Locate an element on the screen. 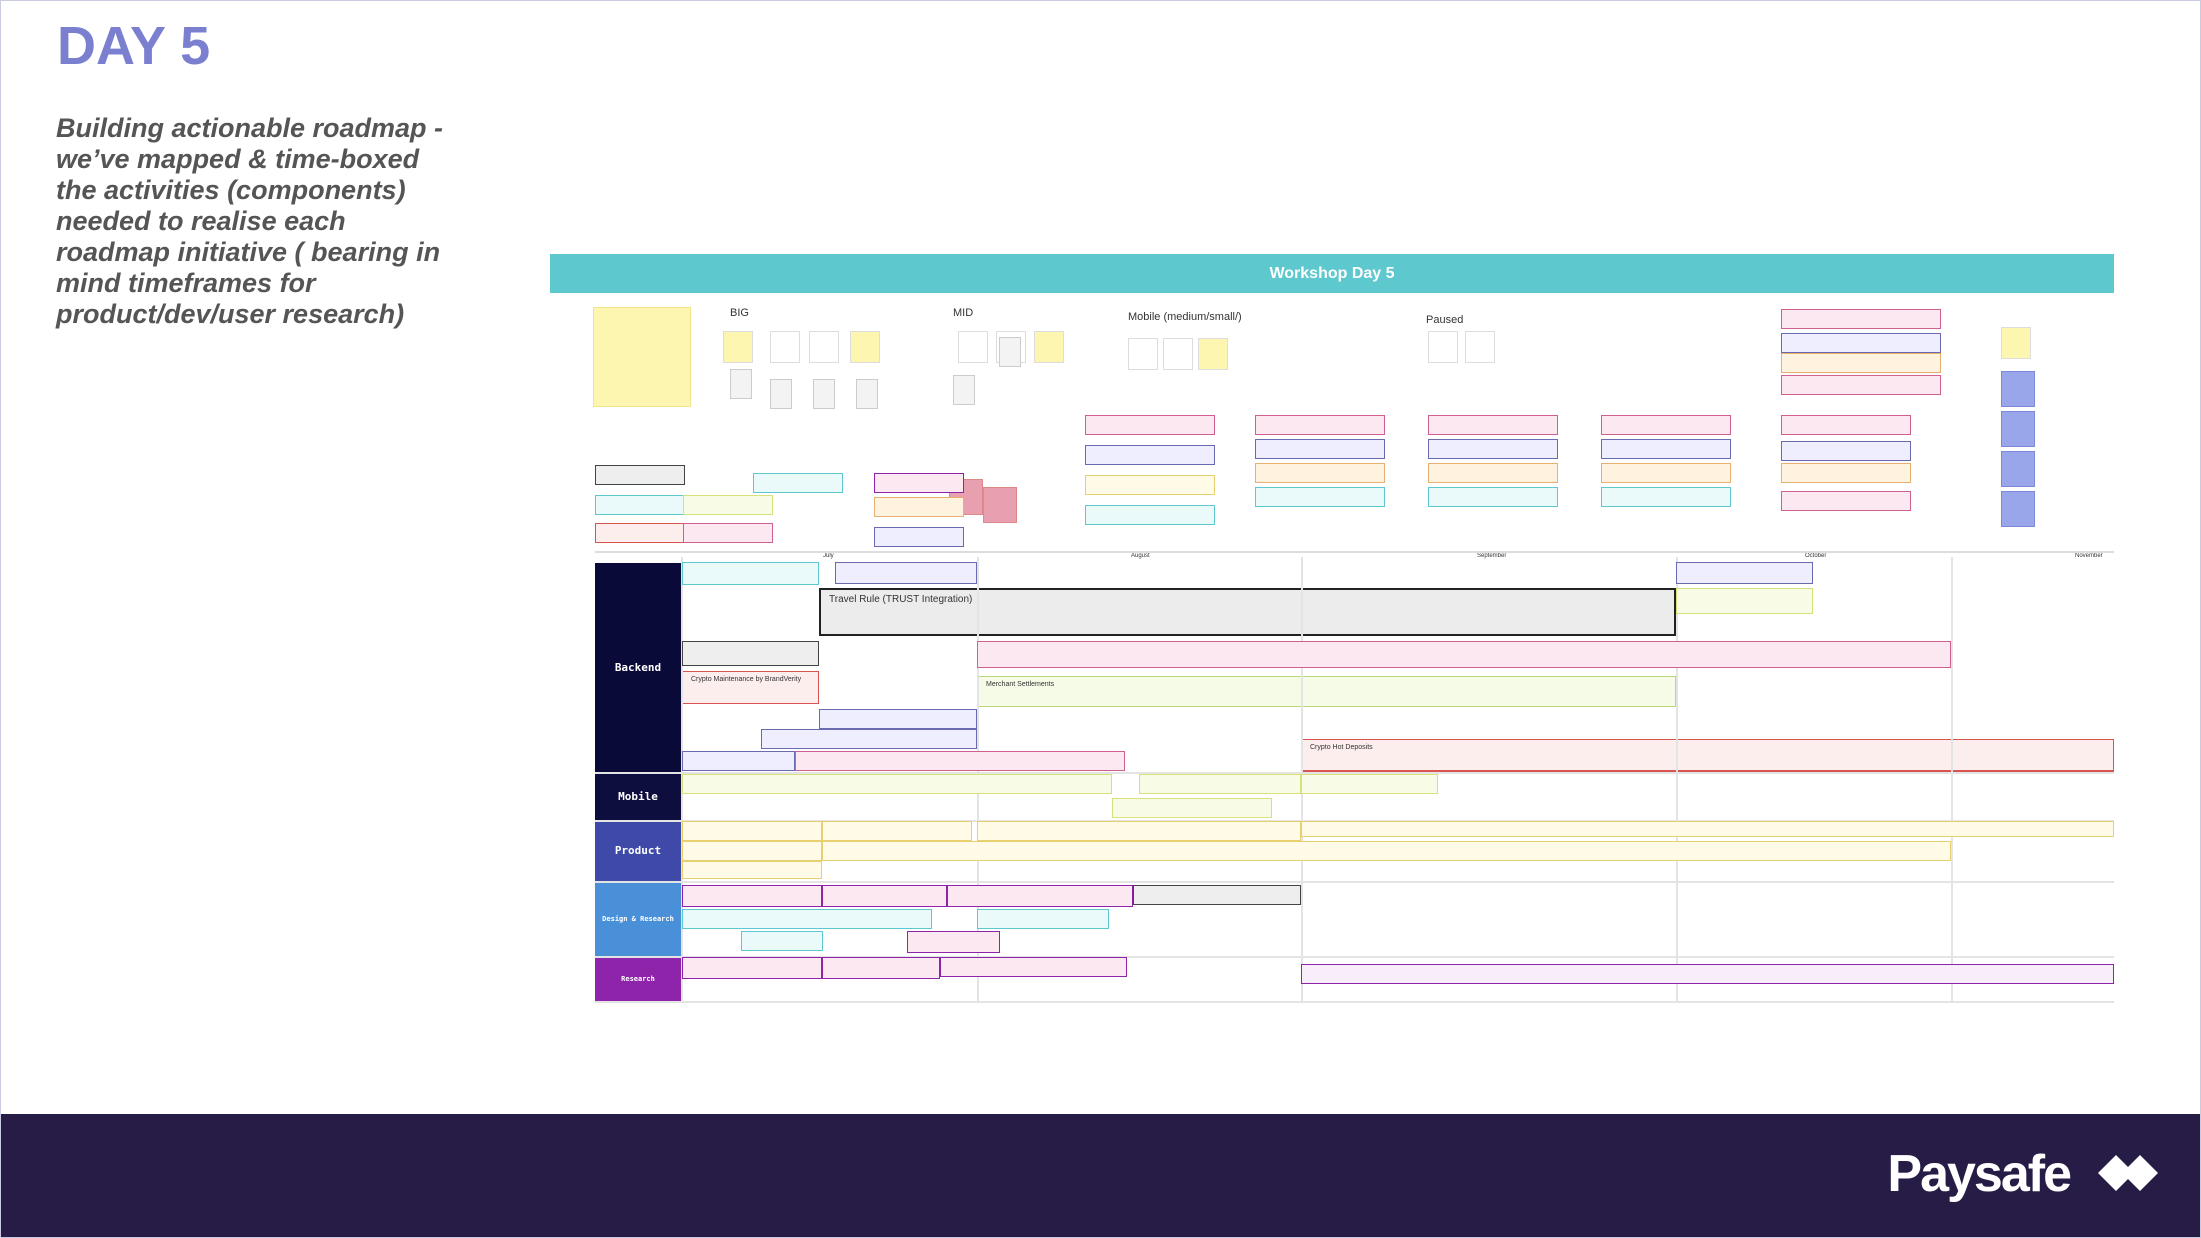  roadmap-item: Crypto Maintenance by BrandVerity is located at coordinates (750, 687).